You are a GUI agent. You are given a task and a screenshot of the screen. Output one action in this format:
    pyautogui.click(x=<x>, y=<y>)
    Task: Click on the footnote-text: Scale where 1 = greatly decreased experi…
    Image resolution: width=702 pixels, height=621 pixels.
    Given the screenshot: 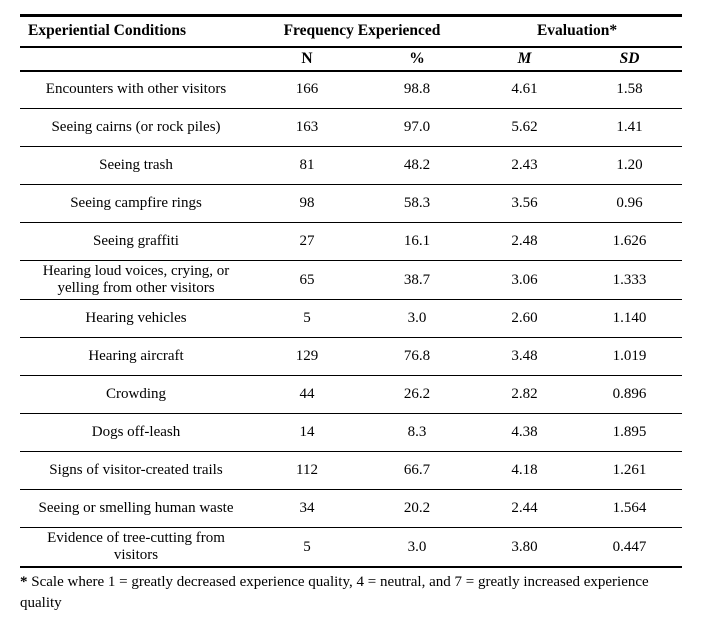 What is the action you would take?
    pyautogui.click(x=334, y=592)
    